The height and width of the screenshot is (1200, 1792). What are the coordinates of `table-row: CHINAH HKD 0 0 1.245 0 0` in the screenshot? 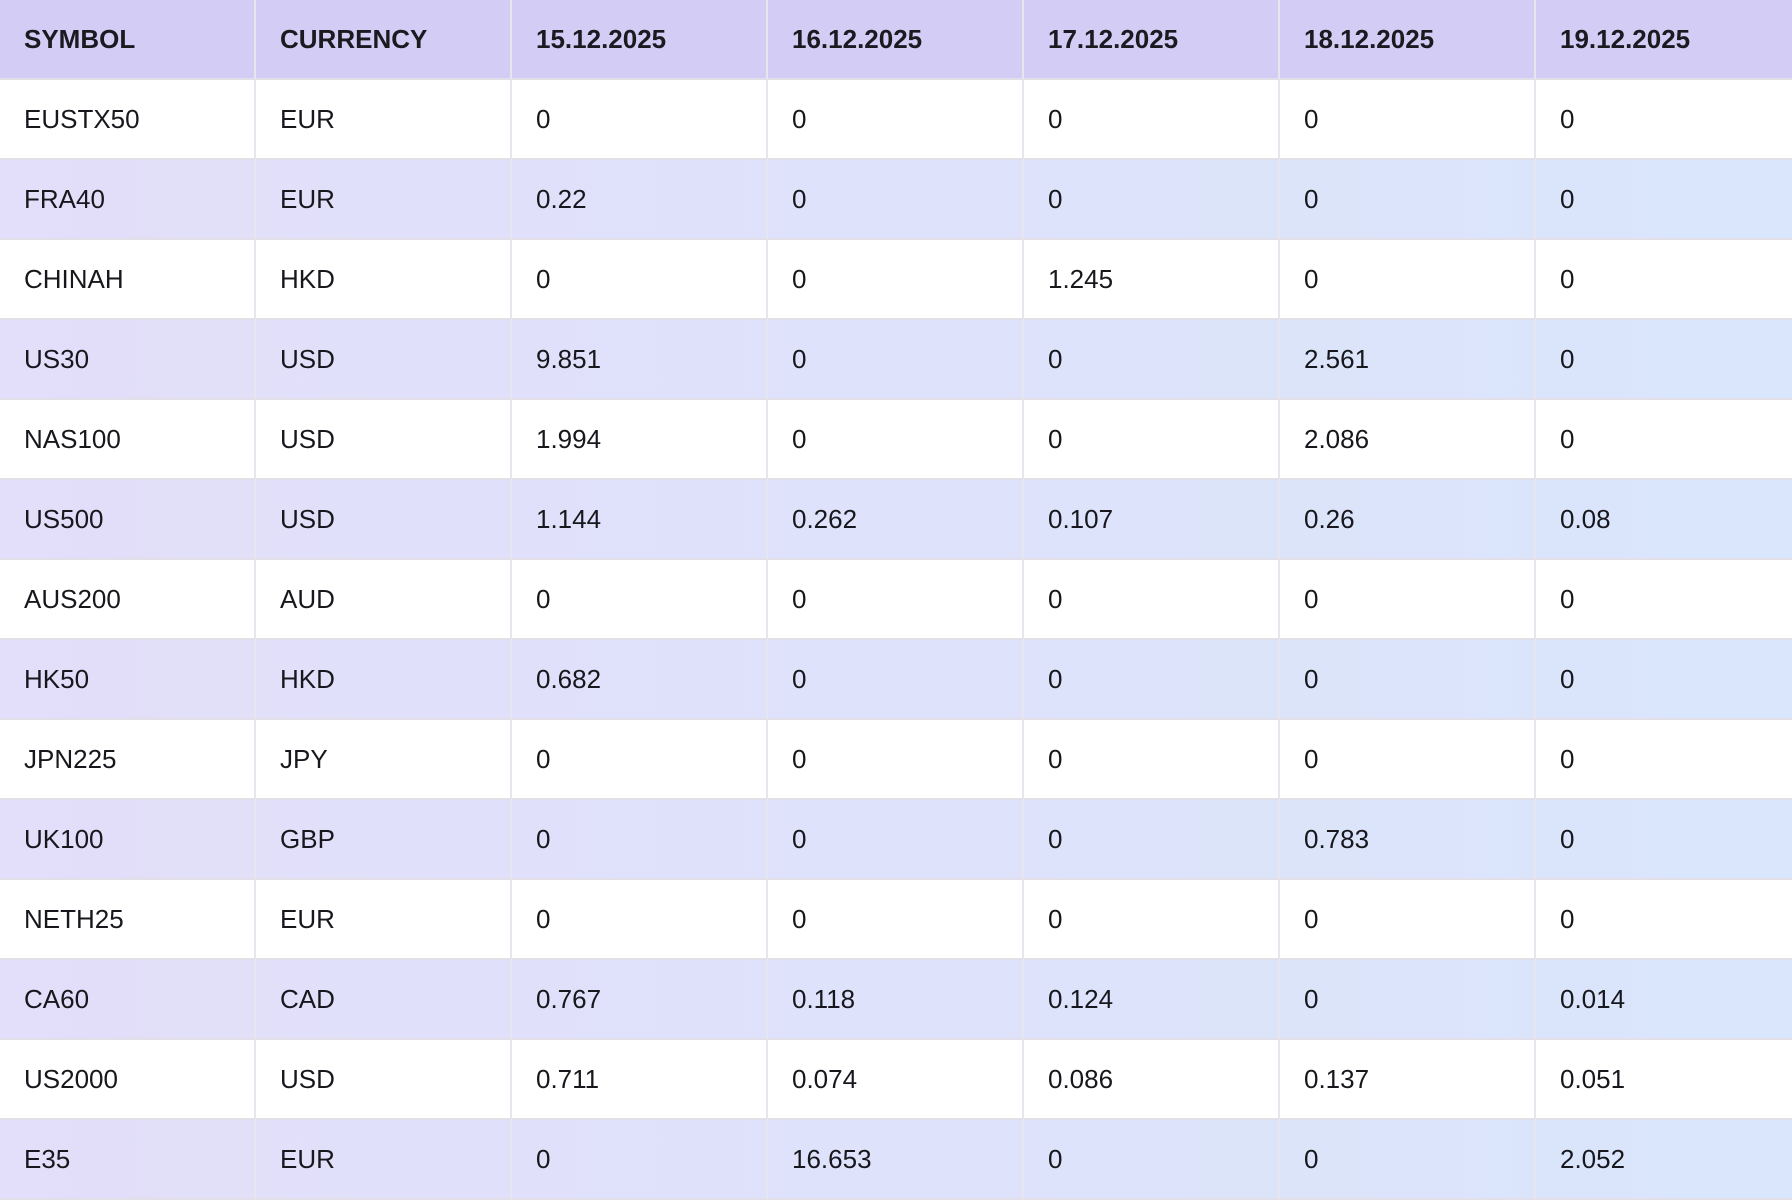 It's located at (896, 280).